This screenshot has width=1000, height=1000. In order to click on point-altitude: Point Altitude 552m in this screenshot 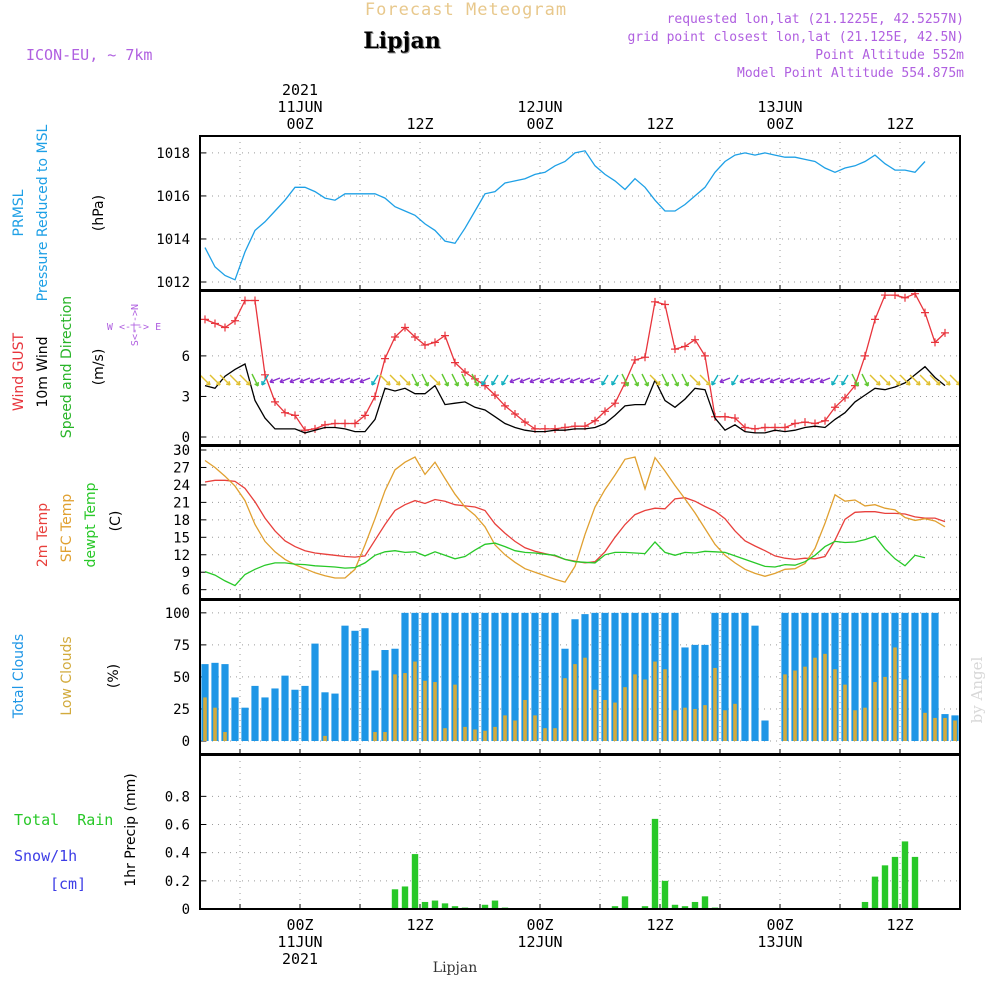, I will do `click(889, 55)`.